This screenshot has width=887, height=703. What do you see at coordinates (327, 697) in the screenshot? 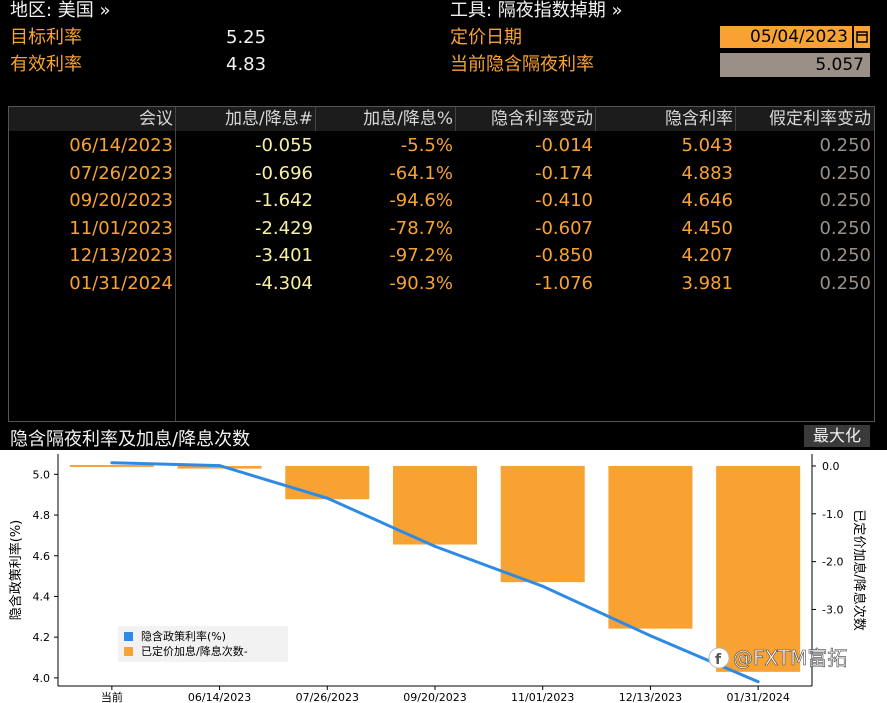
I see `x-tick-label: 07/26/2023` at bounding box center [327, 697].